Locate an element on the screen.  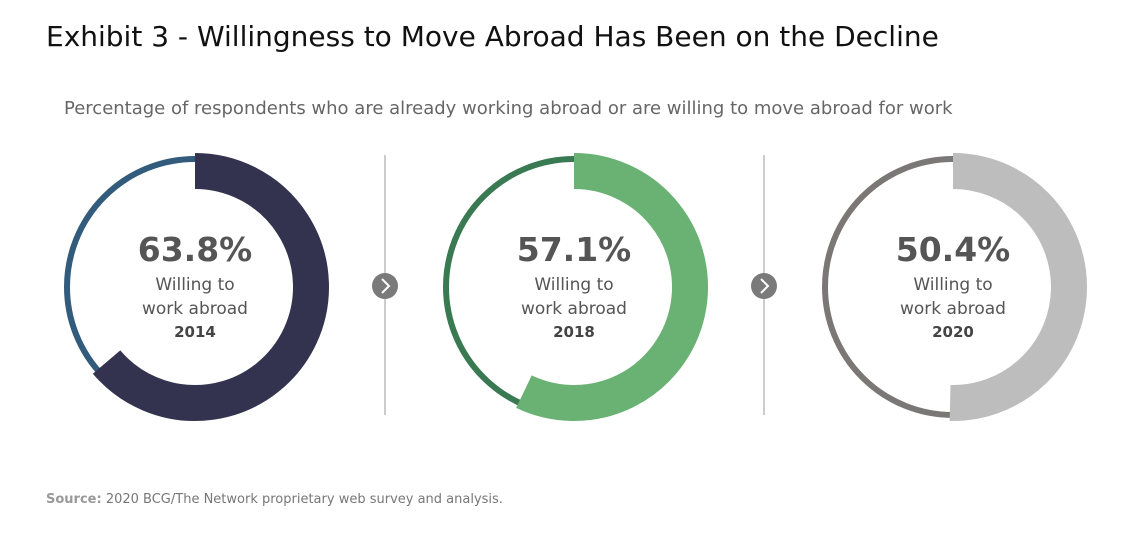
year: 2018 is located at coordinates (574, 332).